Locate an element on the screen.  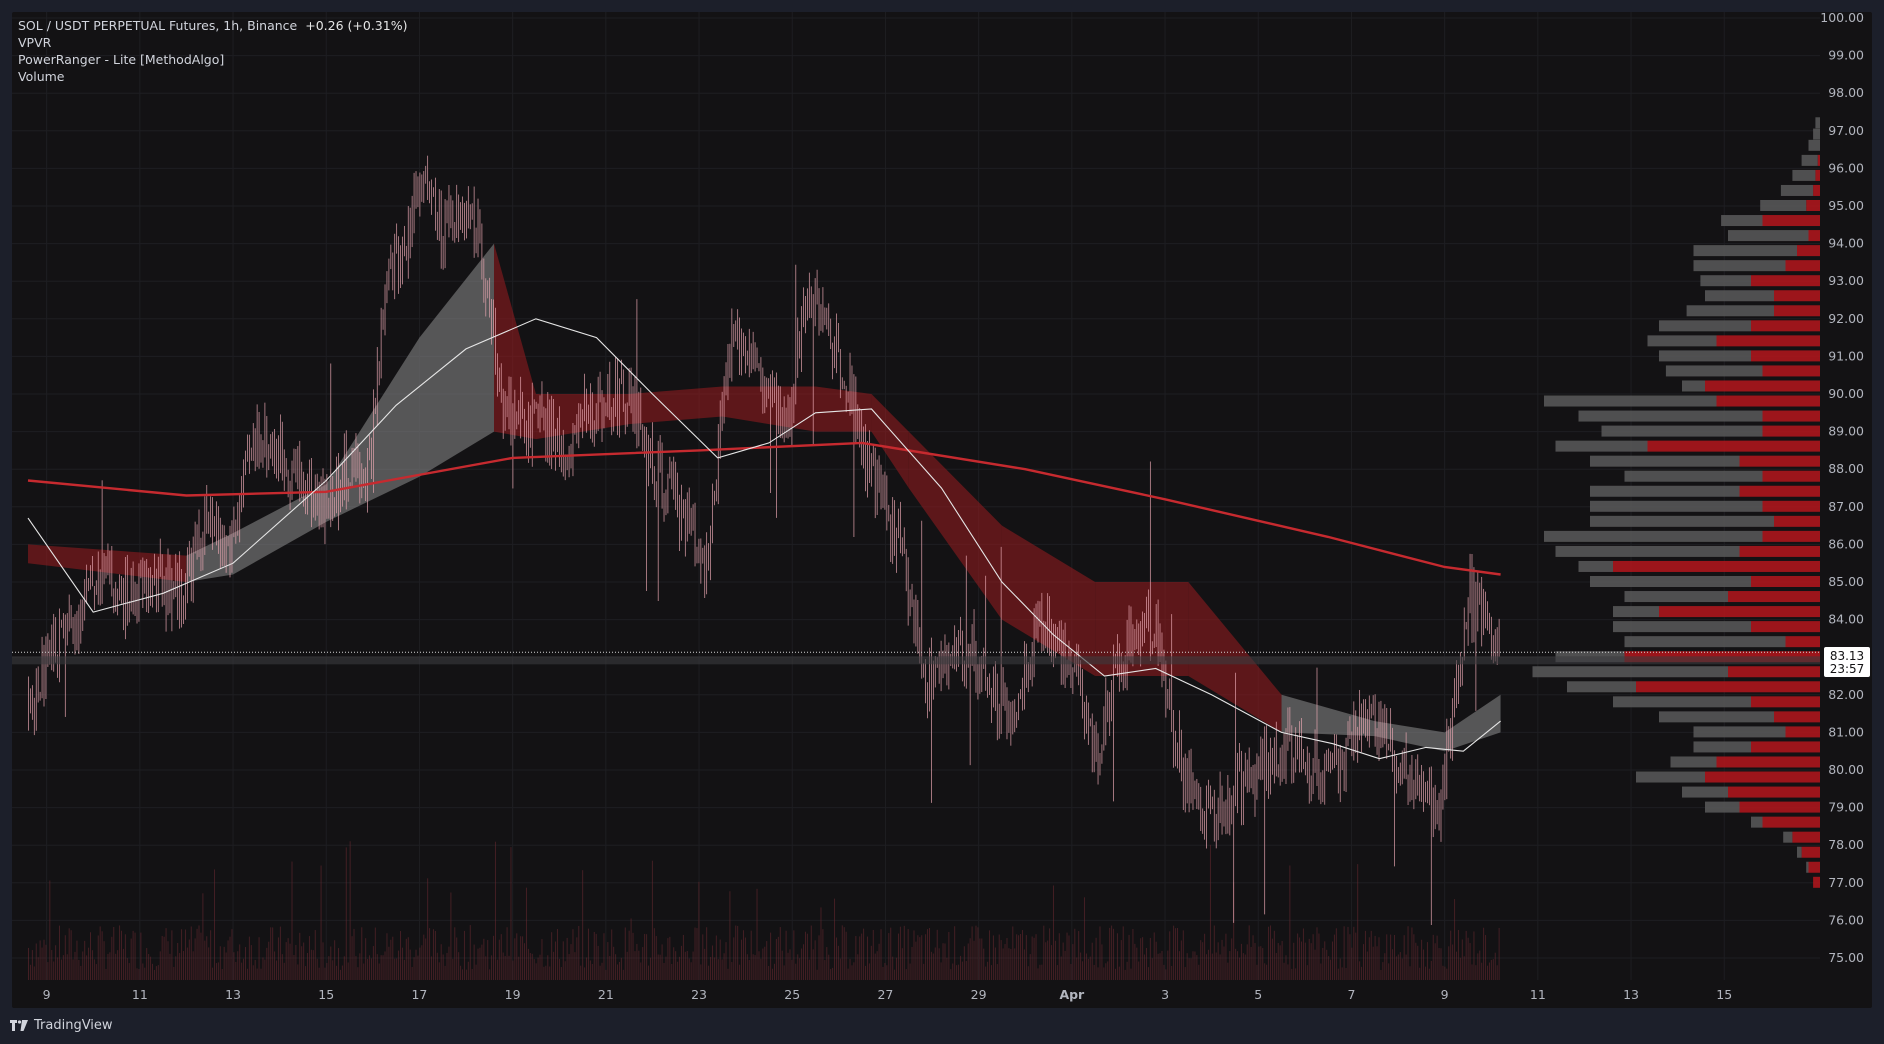
y-tick-label: 96.00 is located at coordinates (1846, 167).